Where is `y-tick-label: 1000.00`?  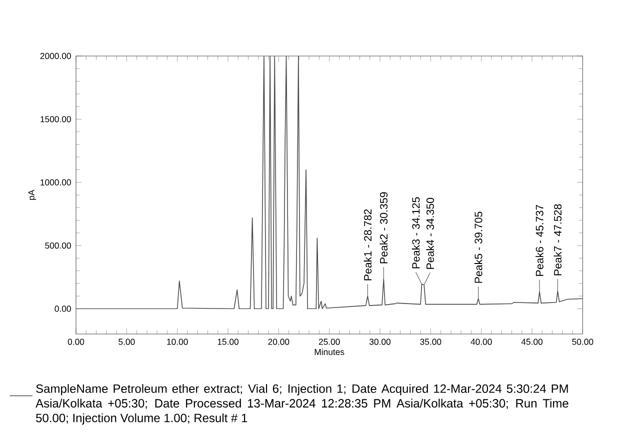 y-tick-label: 1000.00 is located at coordinates (55, 182).